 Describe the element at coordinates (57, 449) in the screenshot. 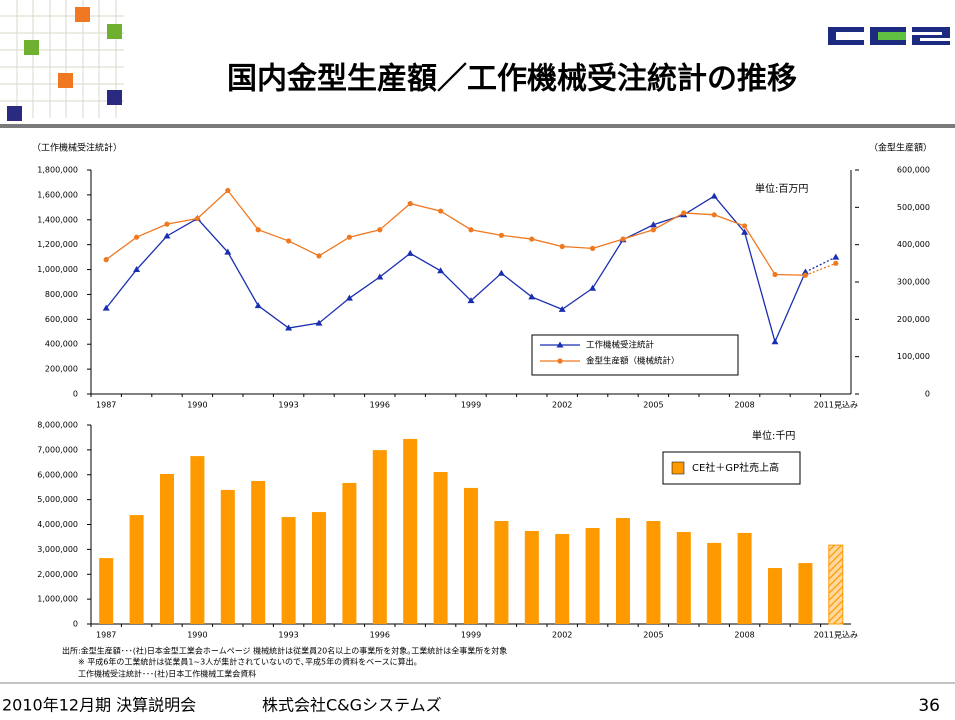

I see `tick-label: 7,000,000` at that location.